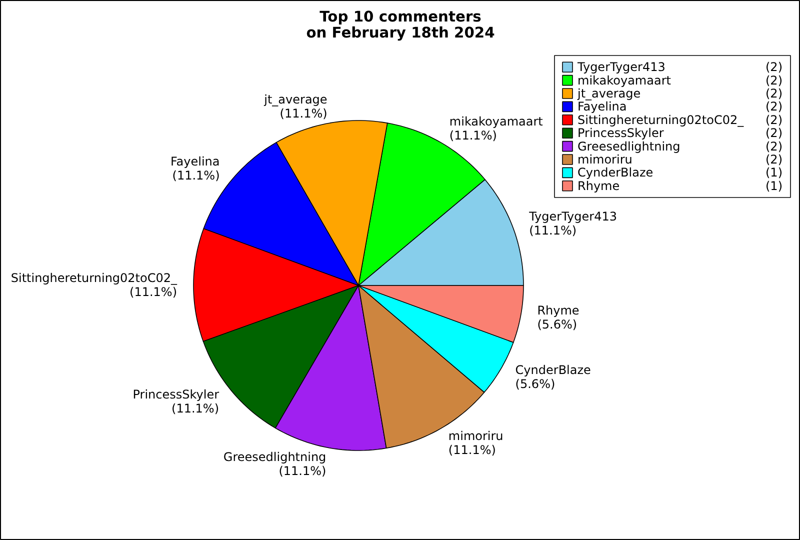  I want to click on legend-label: TygerTyger413, so click(621, 67).